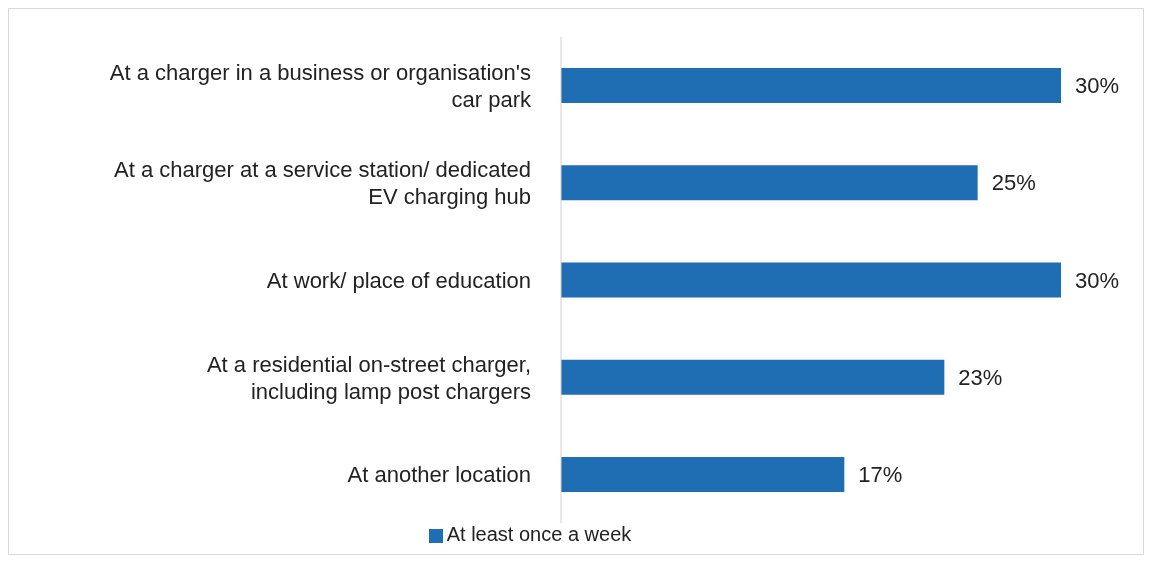 Image resolution: width=1152 pixels, height=563 pixels. What do you see at coordinates (398, 280) in the screenshot?
I see `y-tick-label: At work/ place of education` at bounding box center [398, 280].